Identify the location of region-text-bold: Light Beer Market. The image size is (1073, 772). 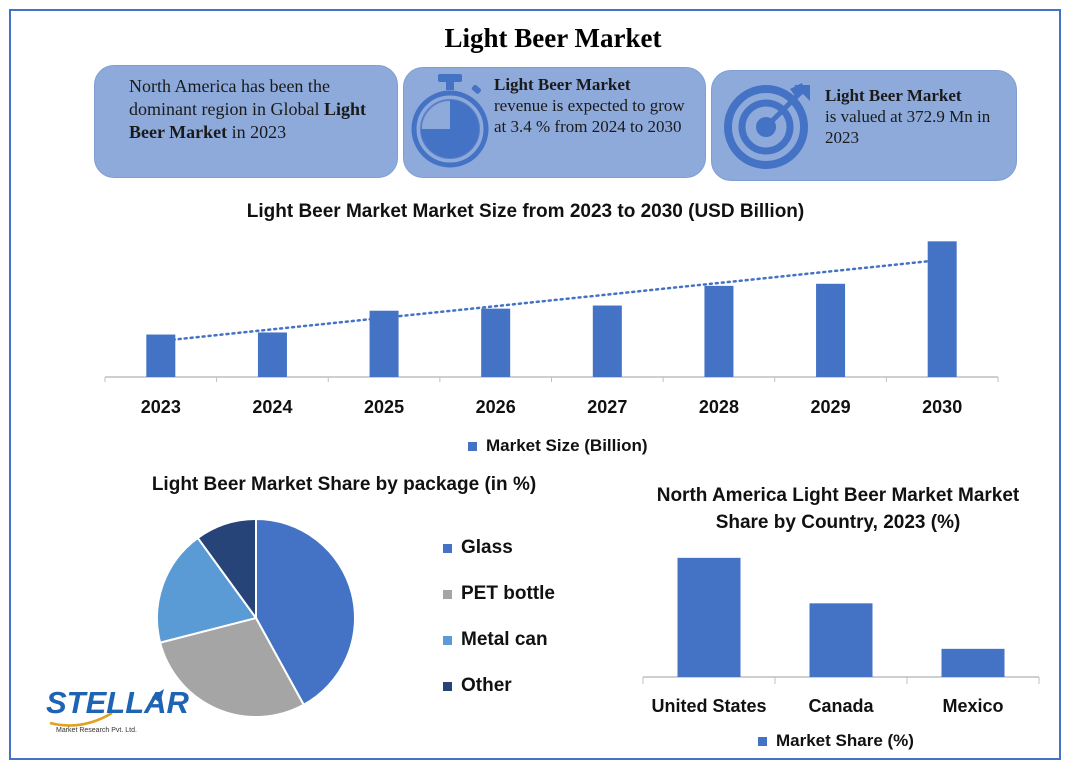
(247, 120).